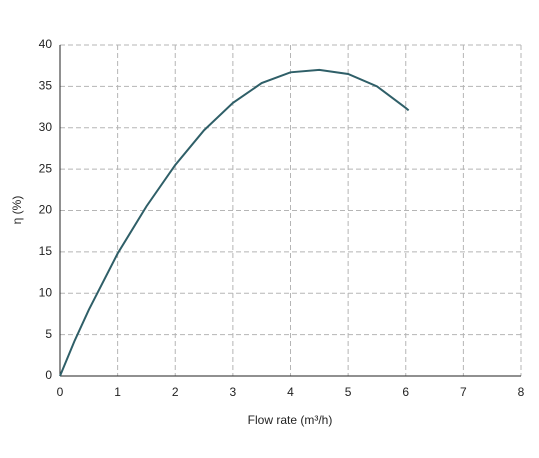 This screenshot has width=539, height=458. What do you see at coordinates (46, 210) in the screenshot?
I see `y-tick-label: 20` at bounding box center [46, 210].